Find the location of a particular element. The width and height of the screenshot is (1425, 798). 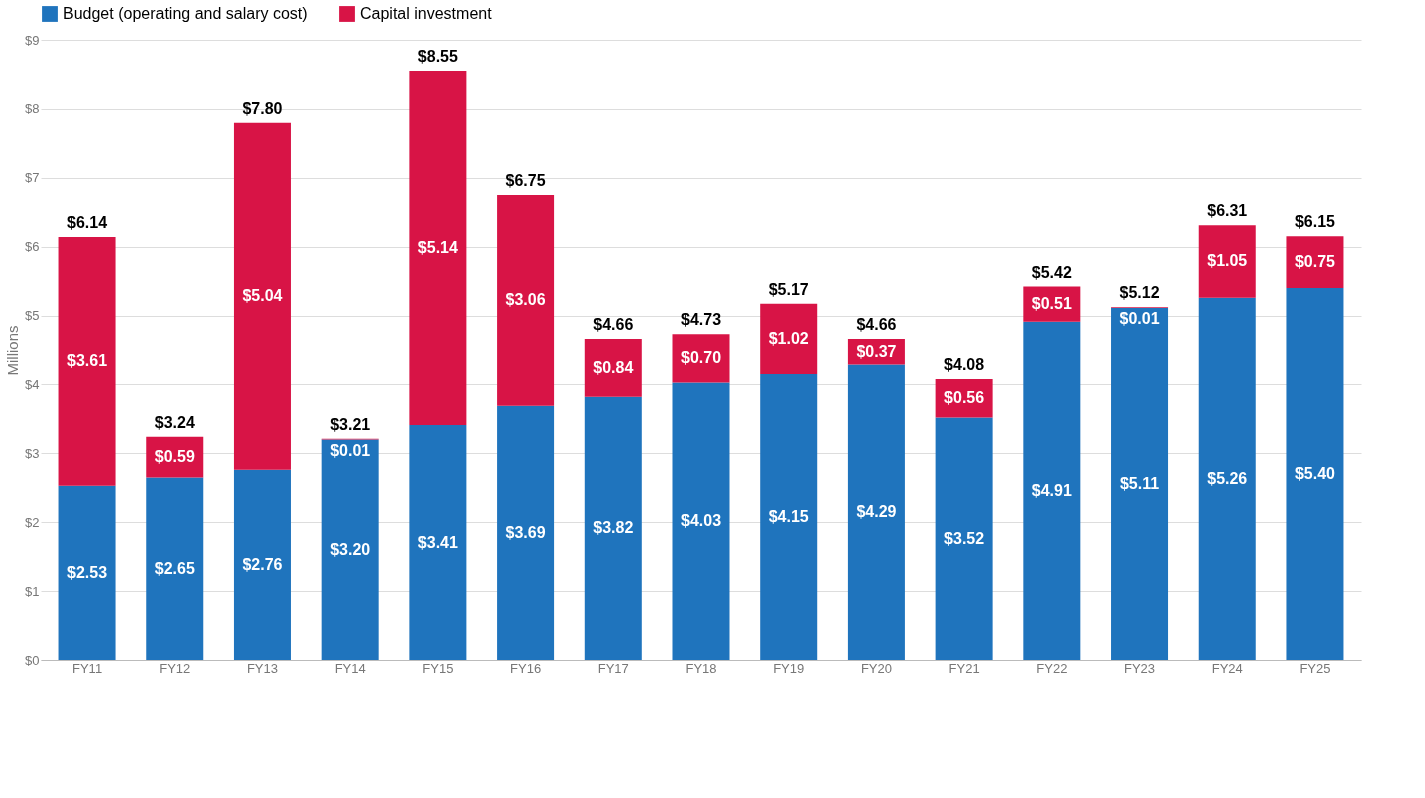

total-label: $6.15 is located at coordinates (1315, 222).